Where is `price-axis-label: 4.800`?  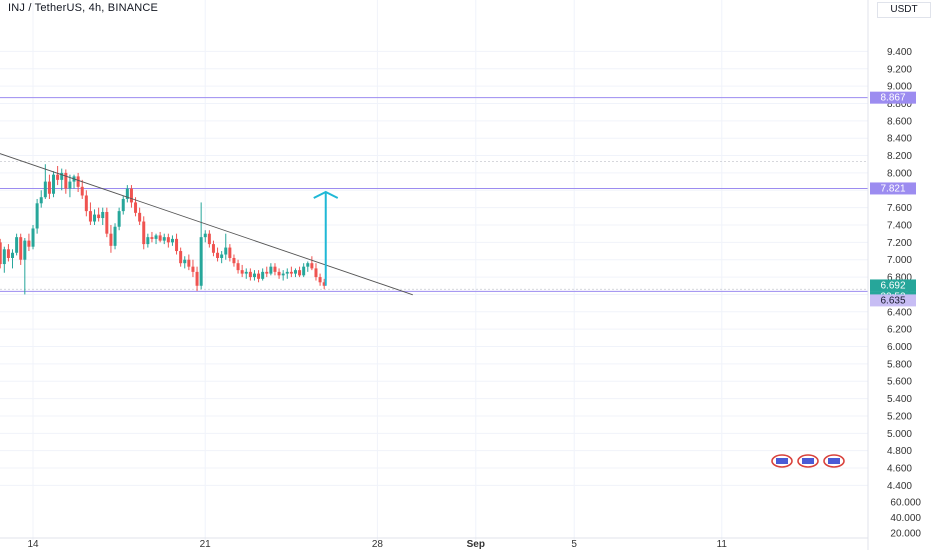 price-axis-label: 4.800 is located at coordinates (899, 451).